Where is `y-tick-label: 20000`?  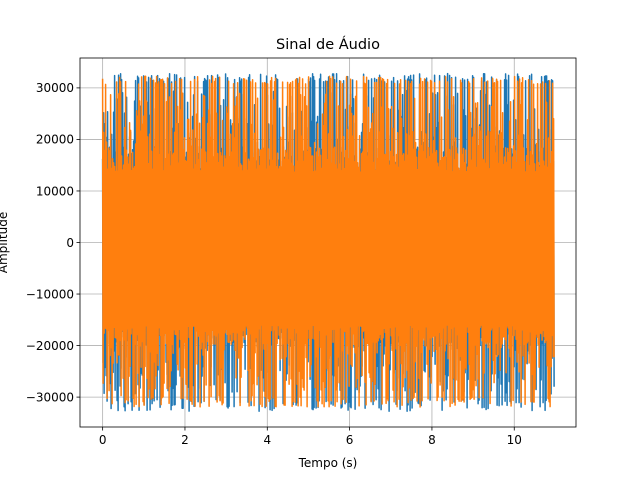
y-tick-label: 20000 is located at coordinates (55, 140).